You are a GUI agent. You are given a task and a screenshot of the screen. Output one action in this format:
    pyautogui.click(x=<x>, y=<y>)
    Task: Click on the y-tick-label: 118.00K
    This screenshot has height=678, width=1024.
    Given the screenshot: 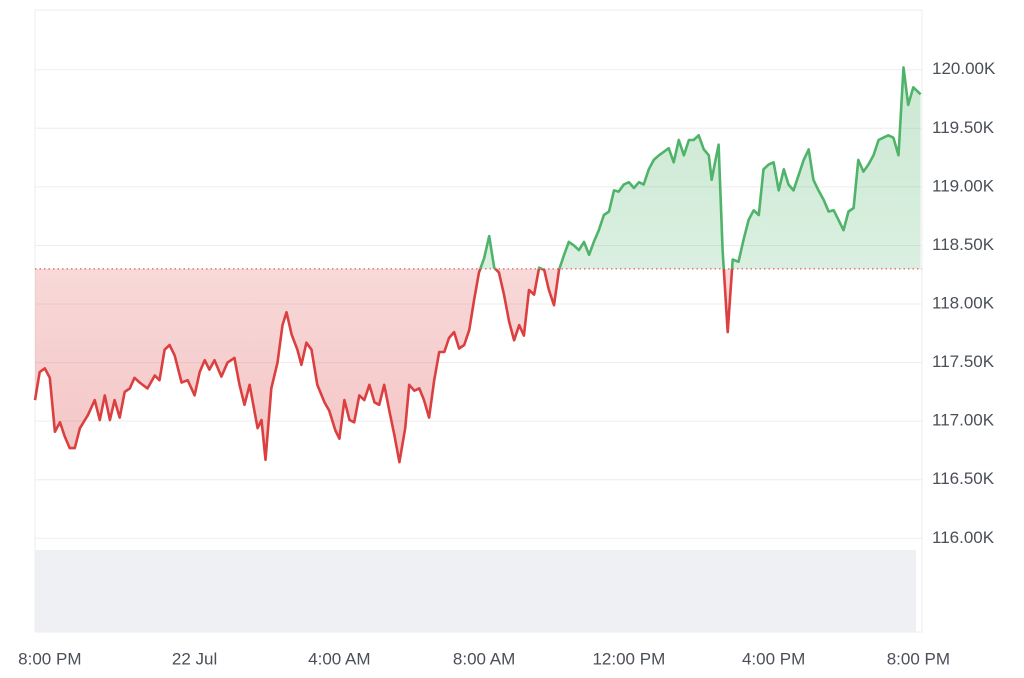 What is the action you would take?
    pyautogui.click(x=963, y=302)
    